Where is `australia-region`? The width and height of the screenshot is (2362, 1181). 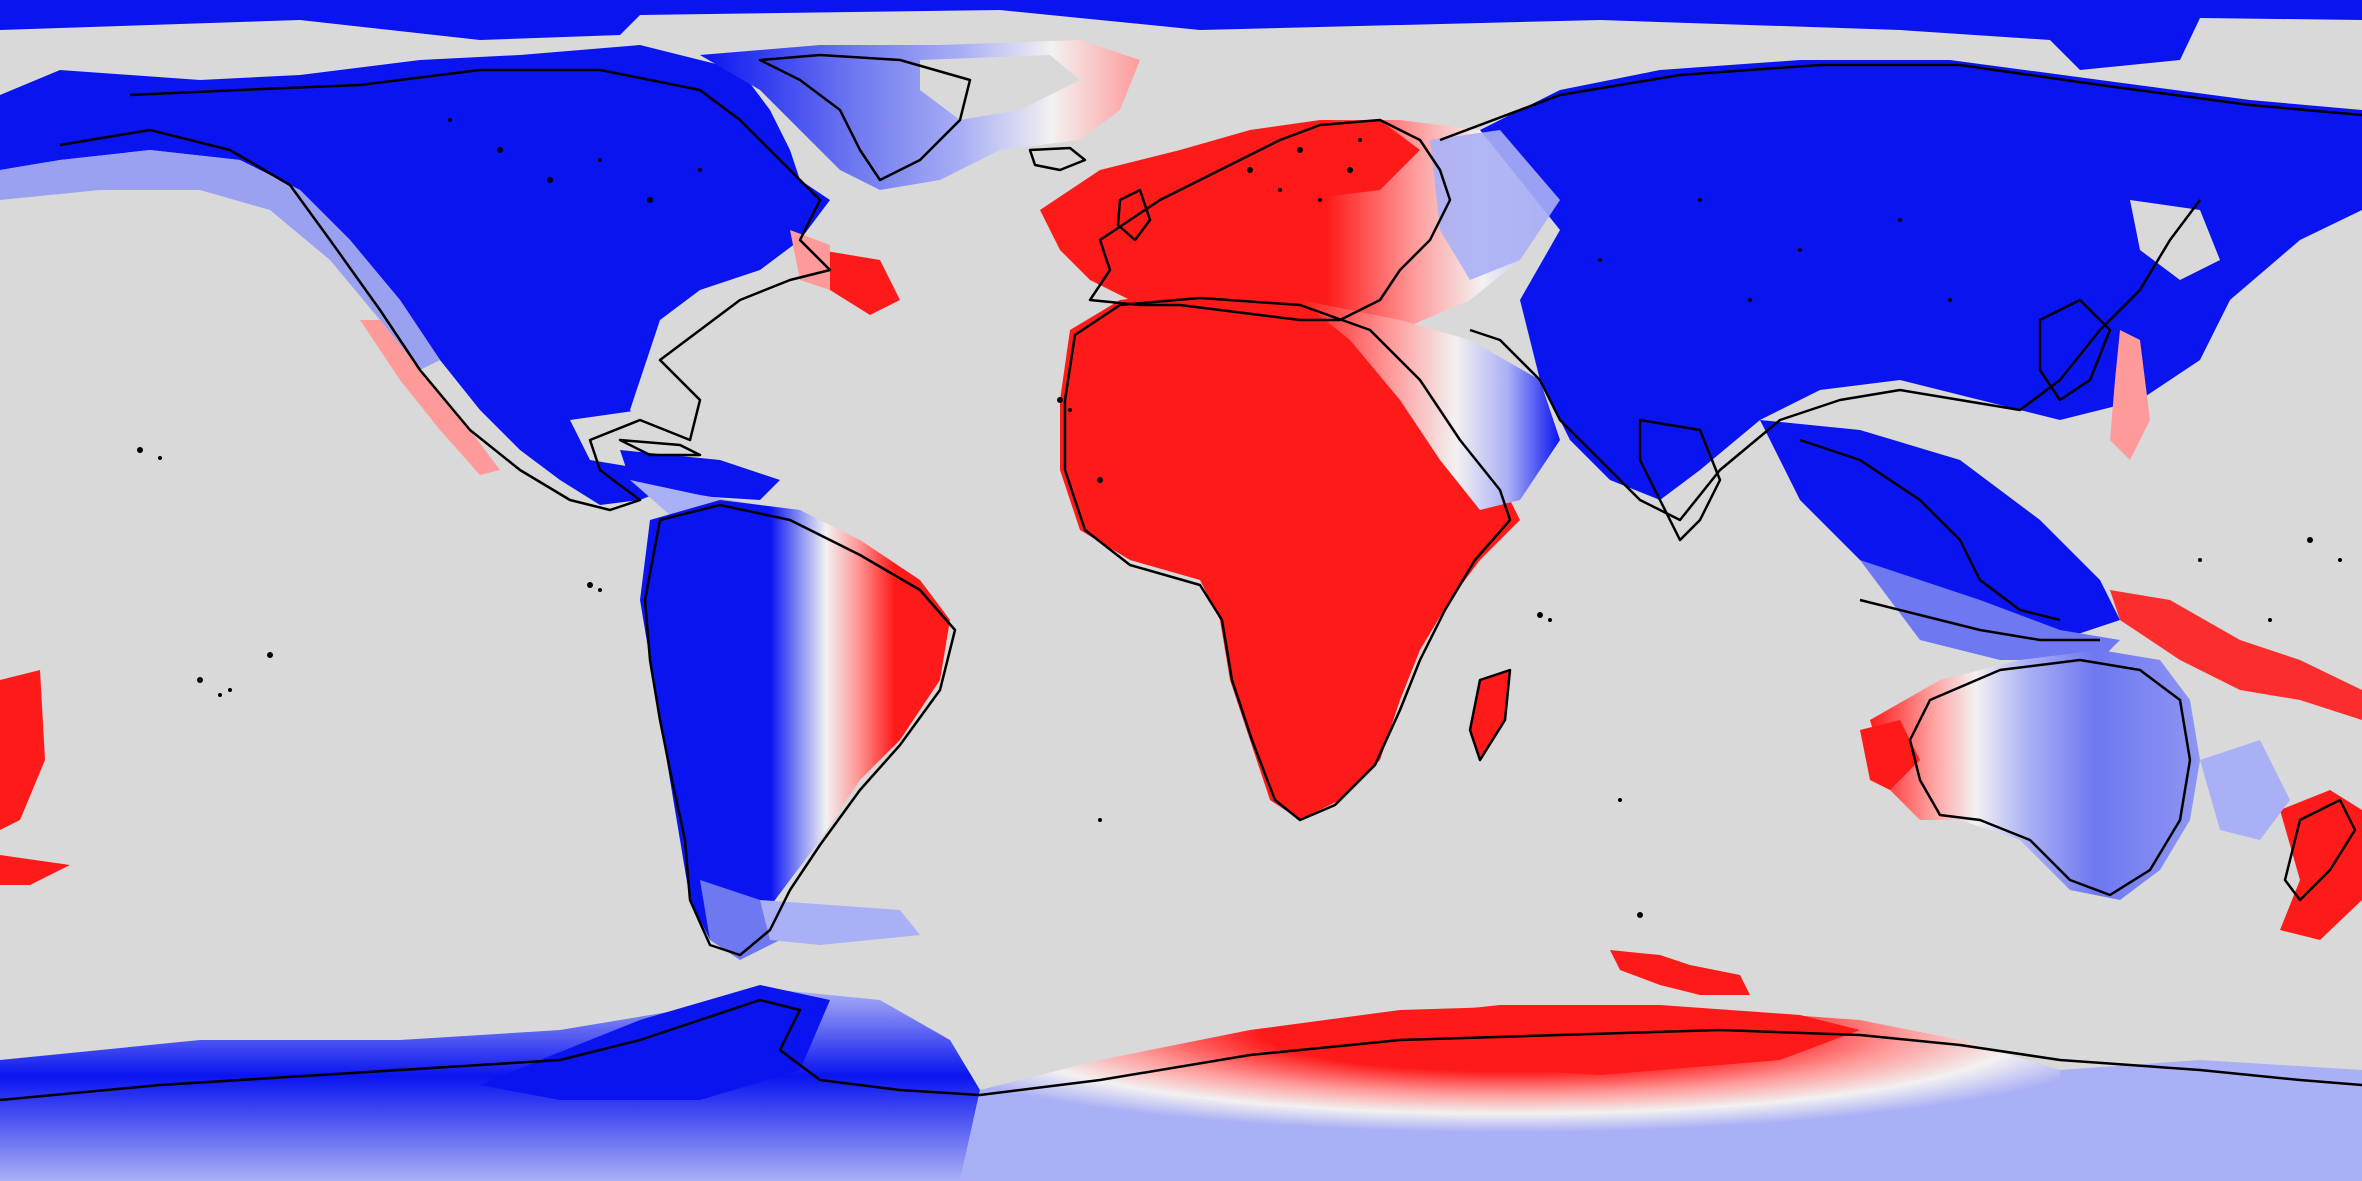
australia-region is located at coordinates (2035, 775).